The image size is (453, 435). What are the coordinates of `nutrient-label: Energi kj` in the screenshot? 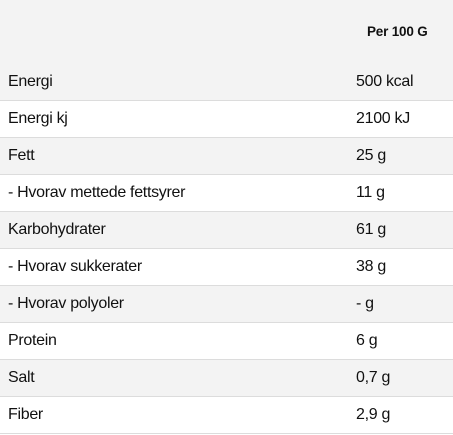 It's located at (38, 118).